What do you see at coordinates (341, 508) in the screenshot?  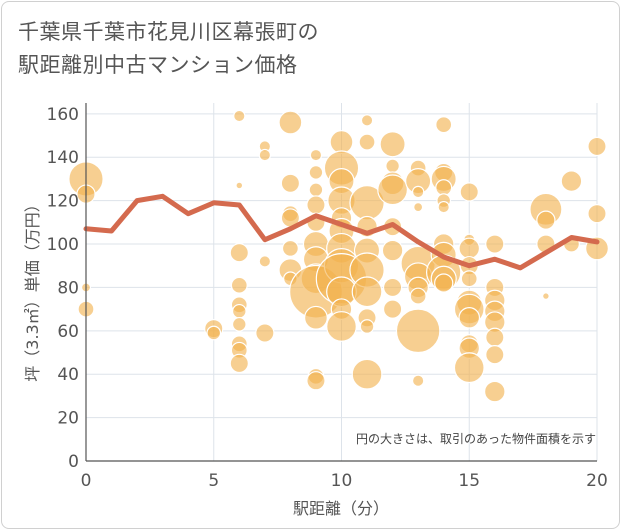 I see `x-axis-title: 駅距離（分）` at bounding box center [341, 508].